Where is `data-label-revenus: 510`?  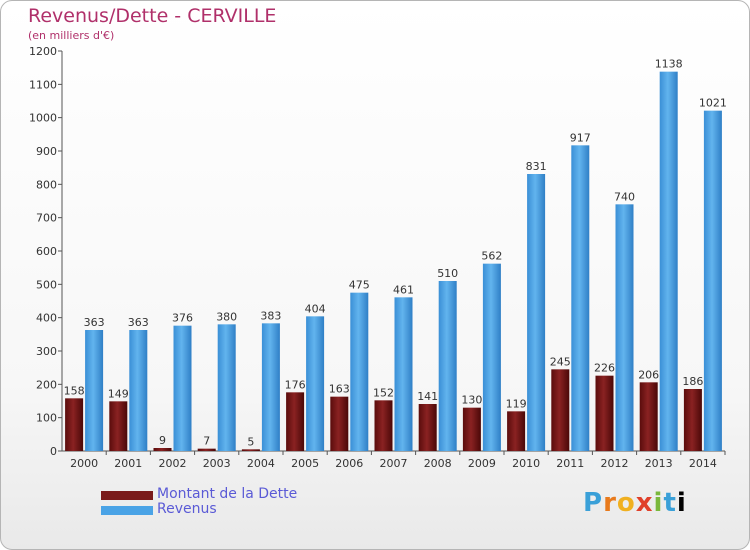
data-label-revenus: 510 is located at coordinates (447, 273).